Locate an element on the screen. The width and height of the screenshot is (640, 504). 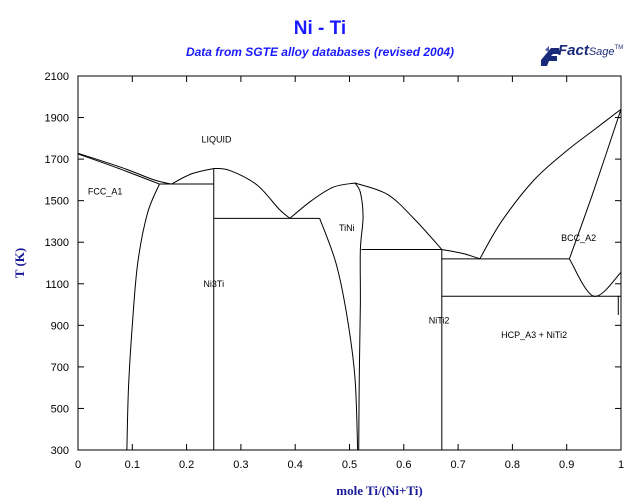
x-tick-label: 0.3 is located at coordinates (240, 465).